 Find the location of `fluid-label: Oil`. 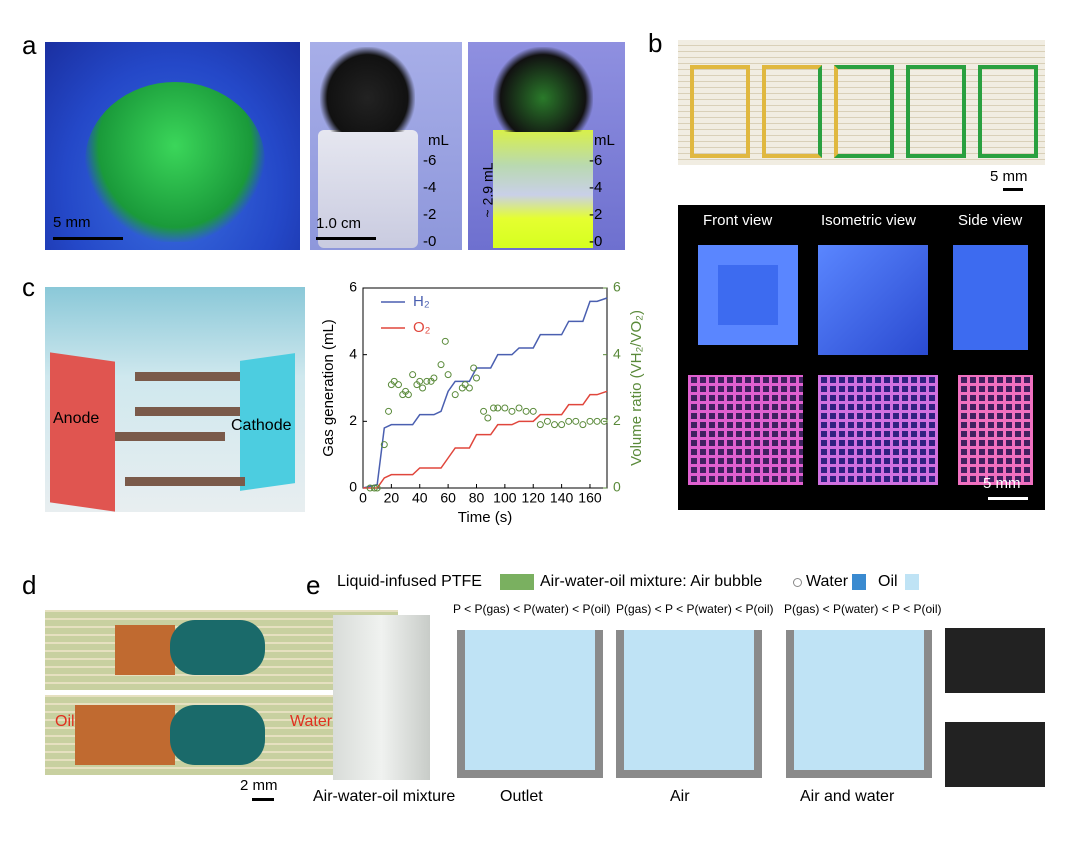

fluid-label: Oil is located at coordinates (65, 721).